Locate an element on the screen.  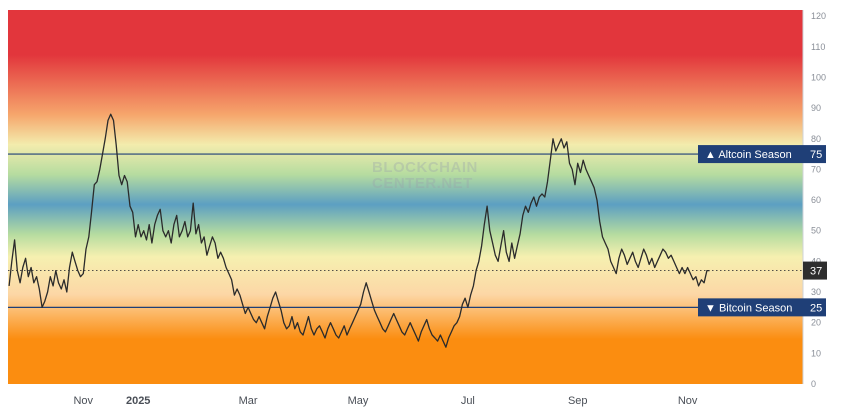
bitcoin-season-label: ▼ Bitcoin Season is located at coordinates (748, 308).